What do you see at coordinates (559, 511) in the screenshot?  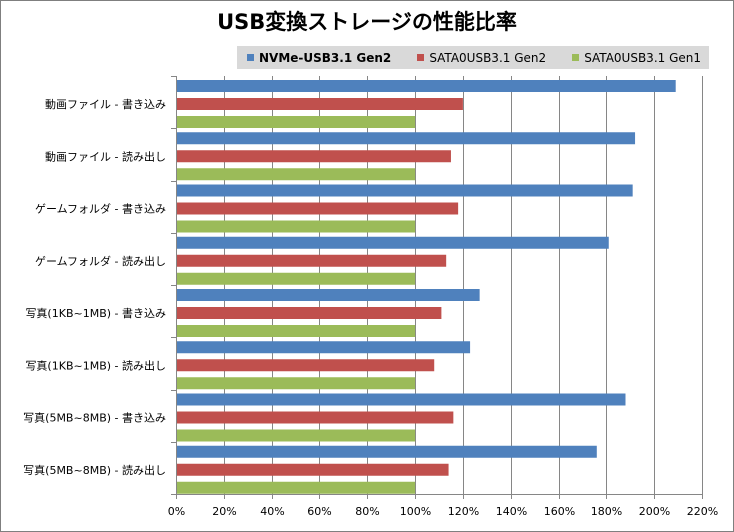 I see `x-tick-label: 160%` at bounding box center [559, 511].